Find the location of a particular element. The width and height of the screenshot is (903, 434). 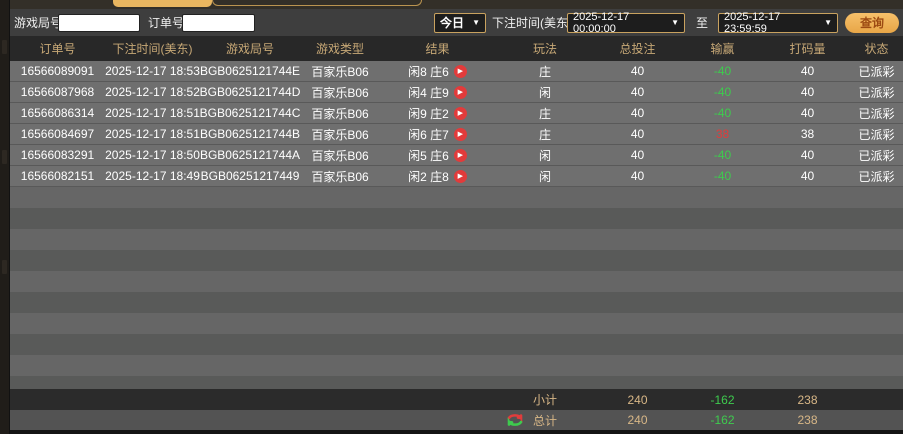

order-no-cell: 16566084697 is located at coordinates (57, 134).